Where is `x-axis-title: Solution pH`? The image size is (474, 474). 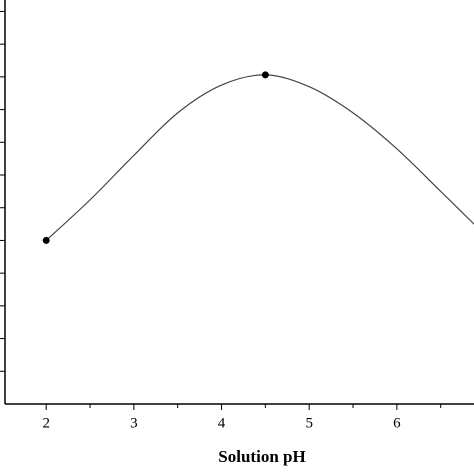
x-axis-title: Solution pH is located at coordinates (261, 456).